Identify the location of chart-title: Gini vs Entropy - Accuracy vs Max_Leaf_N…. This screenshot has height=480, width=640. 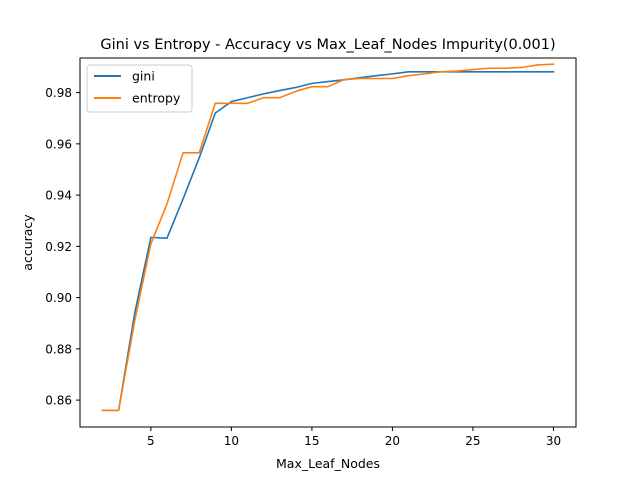
(327, 45).